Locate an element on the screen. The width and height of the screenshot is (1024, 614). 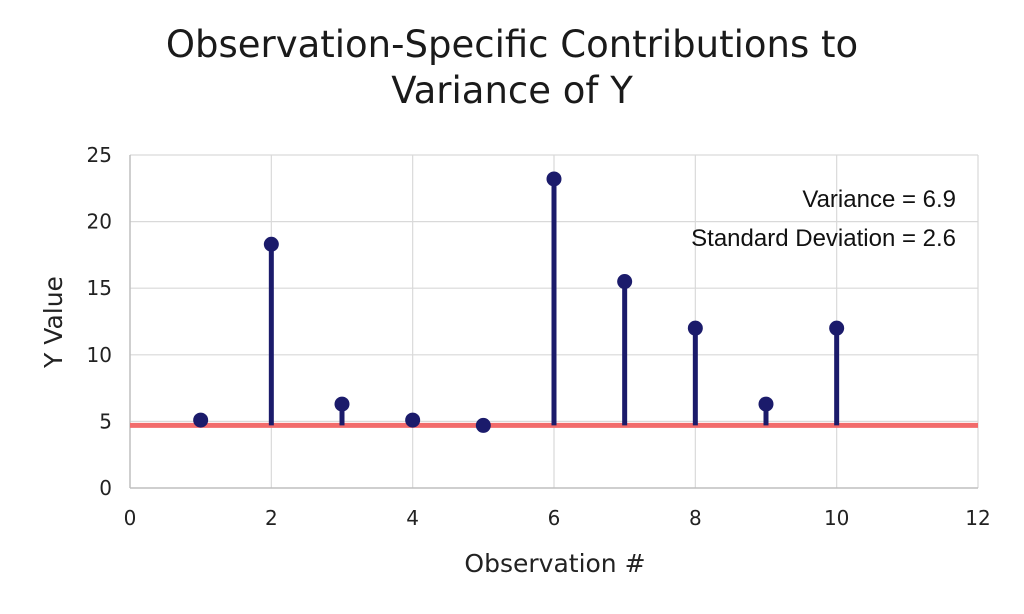
y-tick-label: 10 is located at coordinates (99, 355).